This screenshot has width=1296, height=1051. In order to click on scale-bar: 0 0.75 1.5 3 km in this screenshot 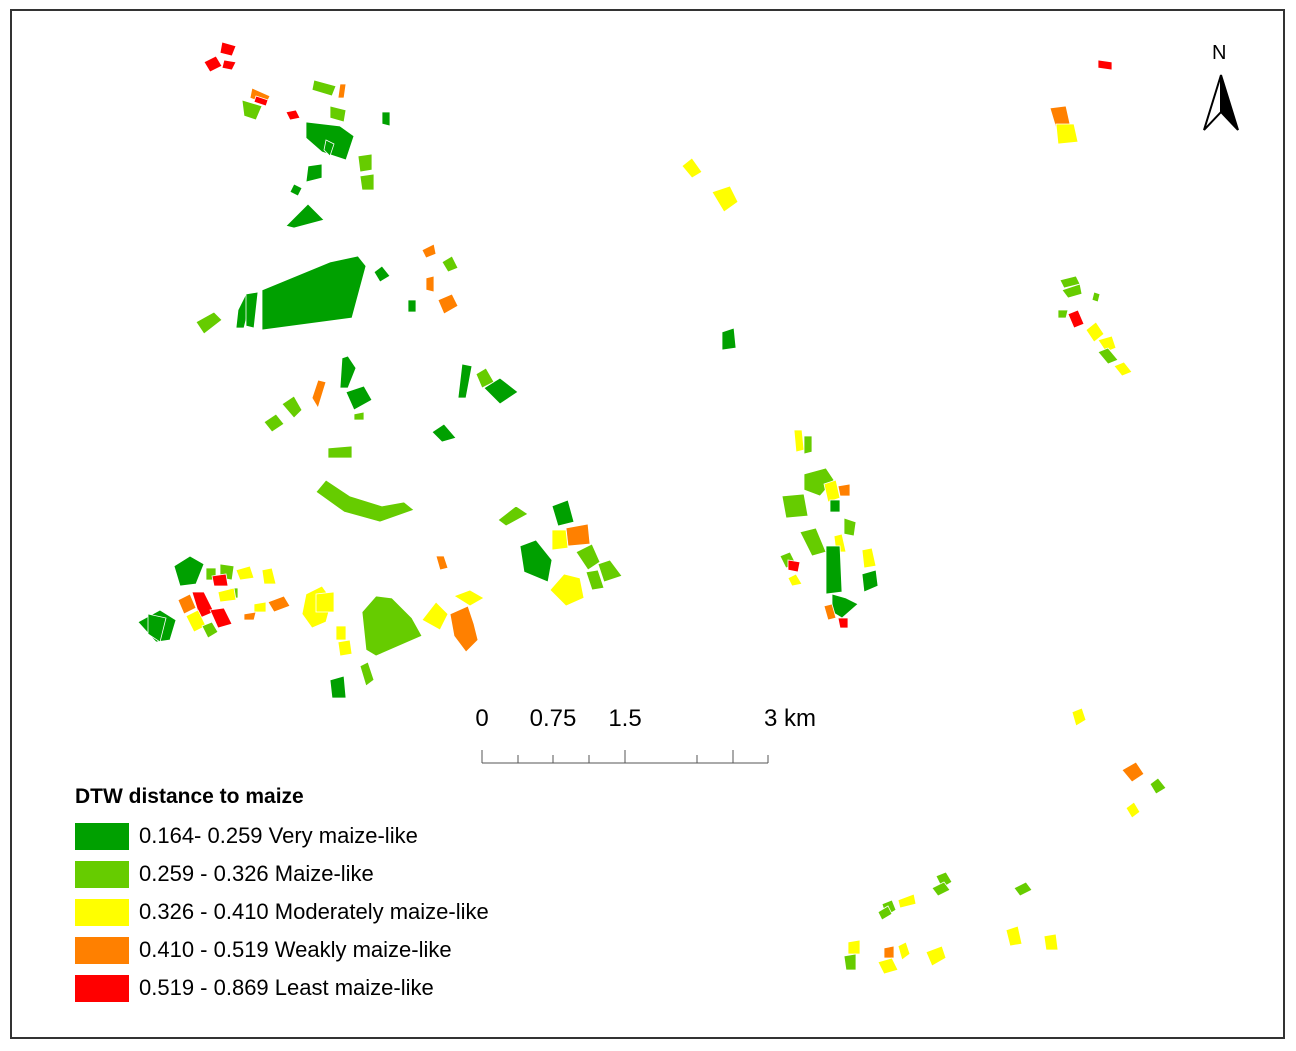, I will do `click(643, 740)`.